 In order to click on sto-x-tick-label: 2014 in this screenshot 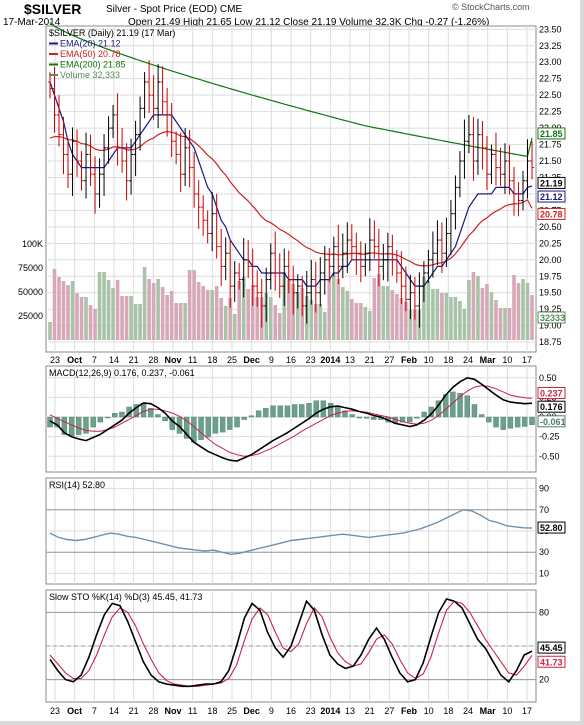, I will do `click(330, 711)`.